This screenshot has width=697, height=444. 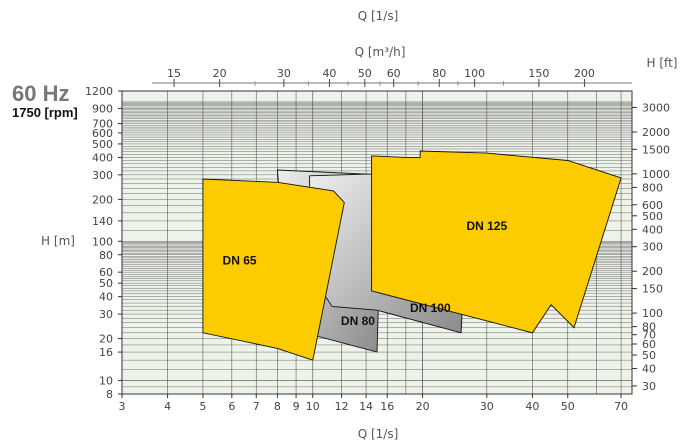 I want to click on top-unit-m3h: Q [m³/h], so click(x=380, y=52).